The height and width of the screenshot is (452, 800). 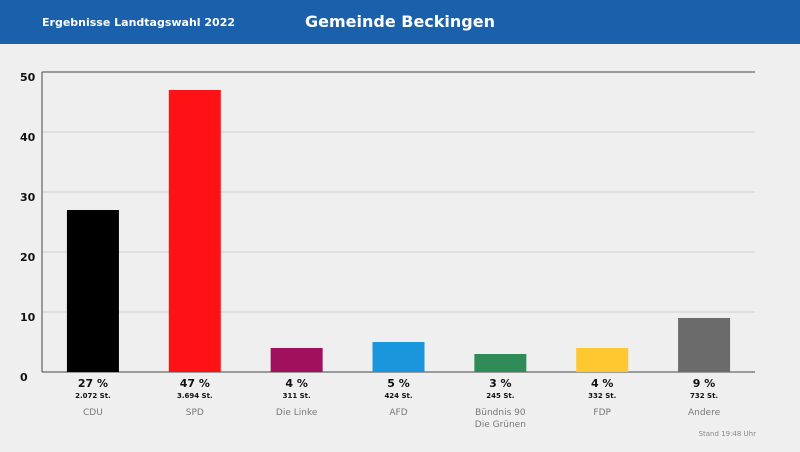 I want to click on value-label: 3 %, so click(x=500, y=383).